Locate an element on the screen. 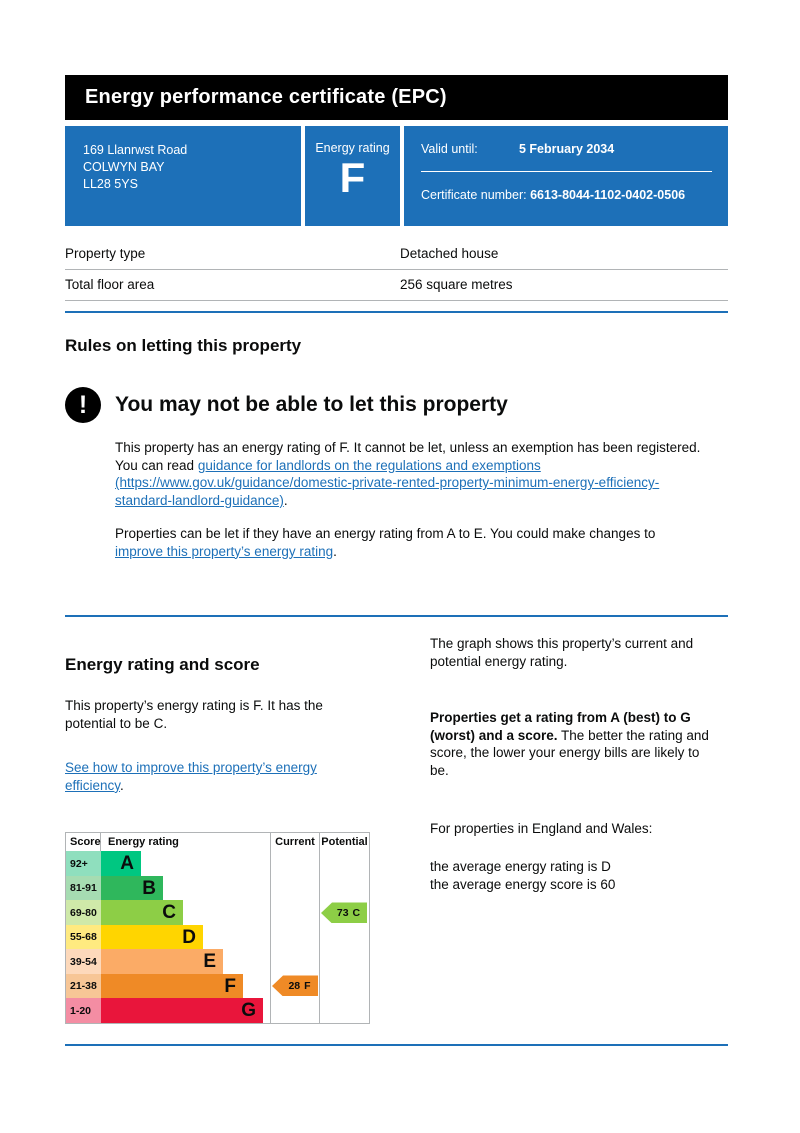  england-wales-paragraph: For properties in England and Wales: is located at coordinates (541, 828).